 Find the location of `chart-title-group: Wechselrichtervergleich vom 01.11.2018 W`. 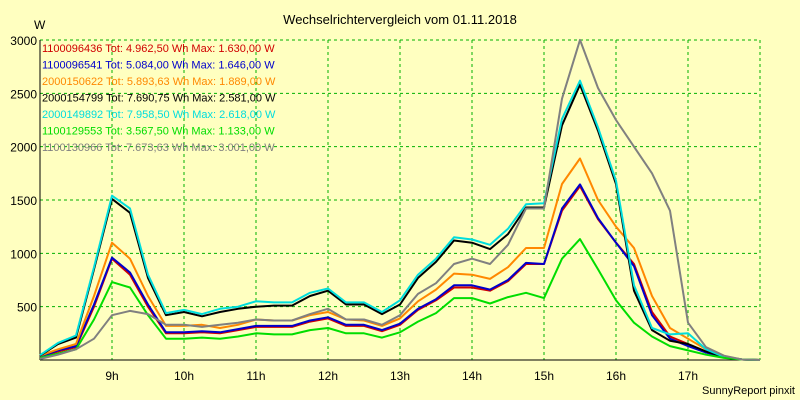

chart-title-group: Wechselrichtervergleich vom 01.11.2018 W is located at coordinates (275, 22).